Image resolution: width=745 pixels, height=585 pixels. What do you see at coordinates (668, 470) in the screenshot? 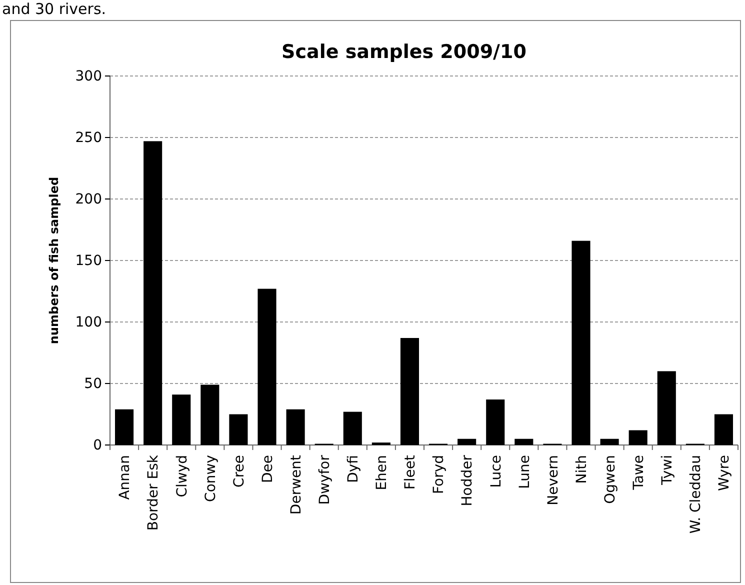
I see `x-tick-label: Tywi` at bounding box center [668, 470].